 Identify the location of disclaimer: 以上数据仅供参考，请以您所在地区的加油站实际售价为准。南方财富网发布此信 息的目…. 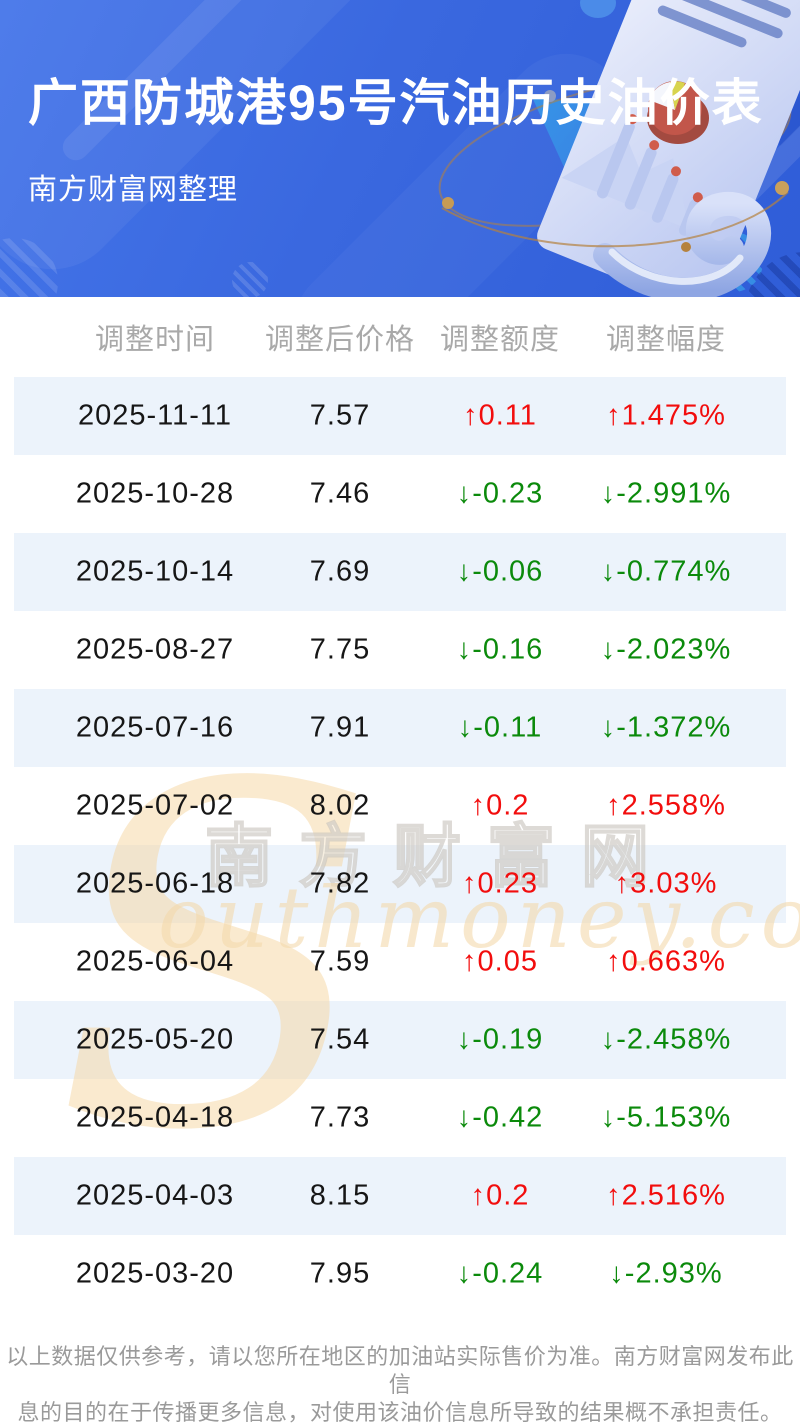
(400, 1385).